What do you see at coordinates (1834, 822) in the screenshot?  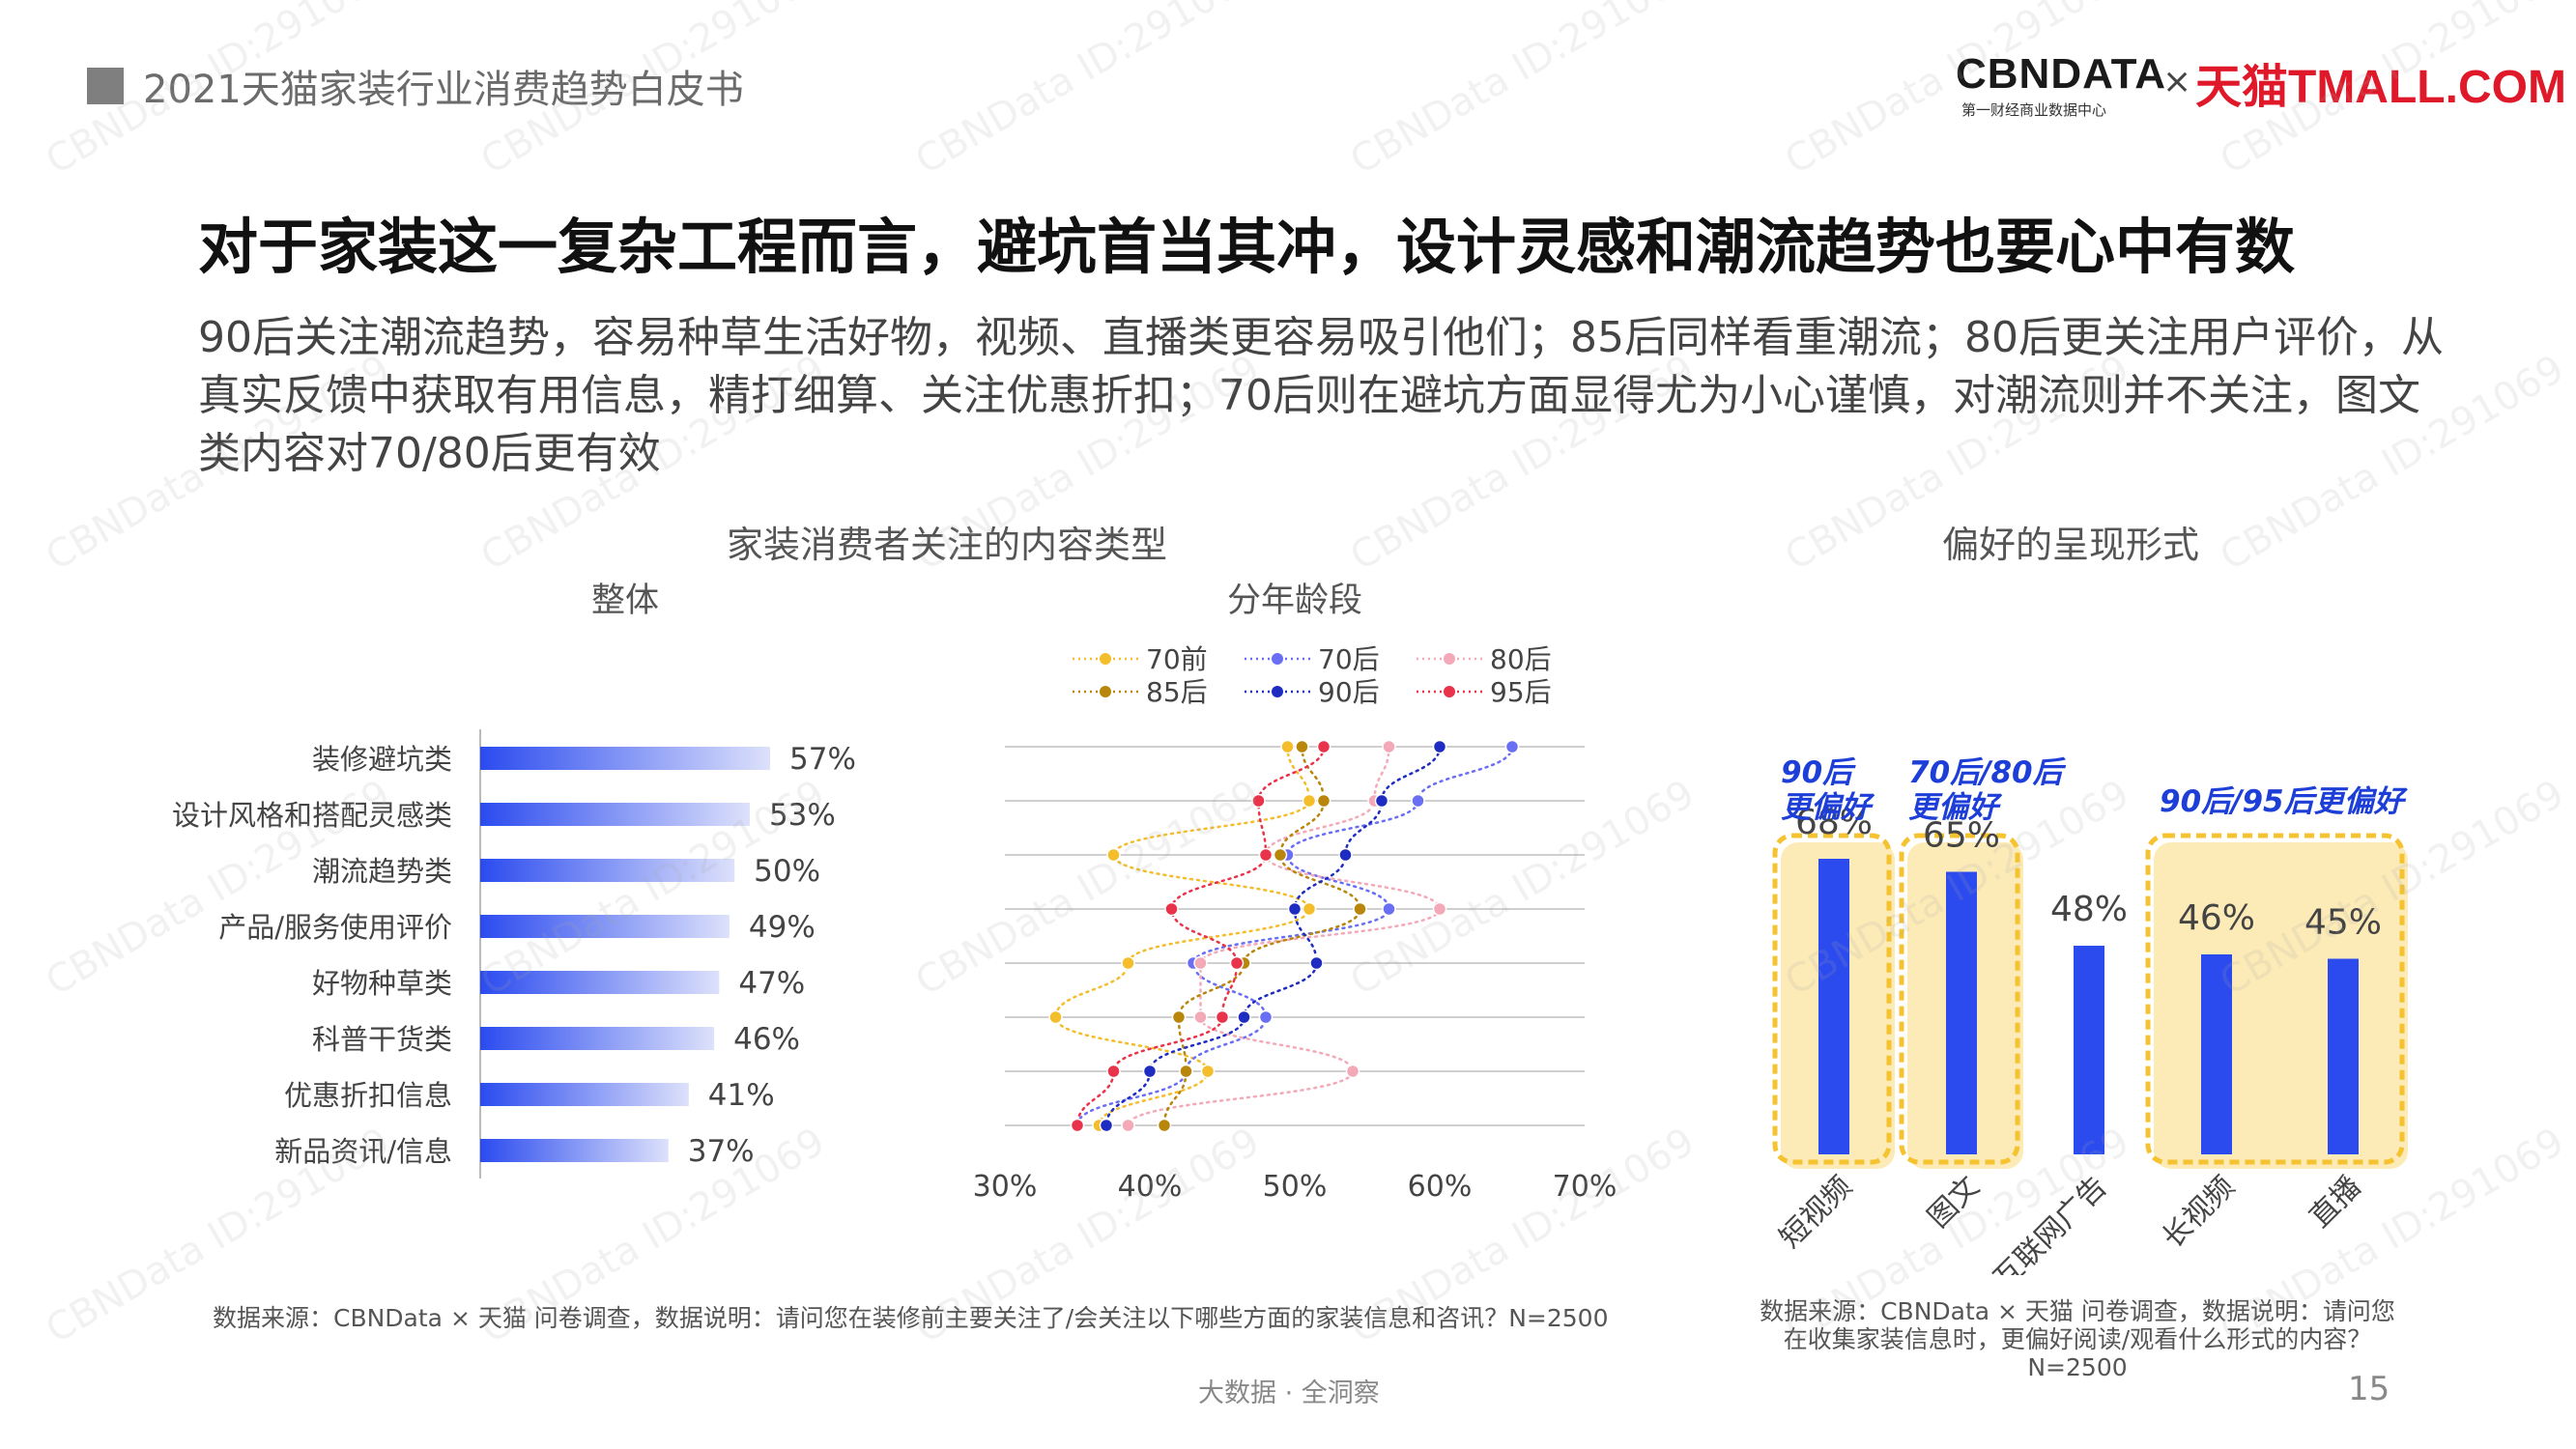 I see `format-value-label: 68%` at bounding box center [1834, 822].